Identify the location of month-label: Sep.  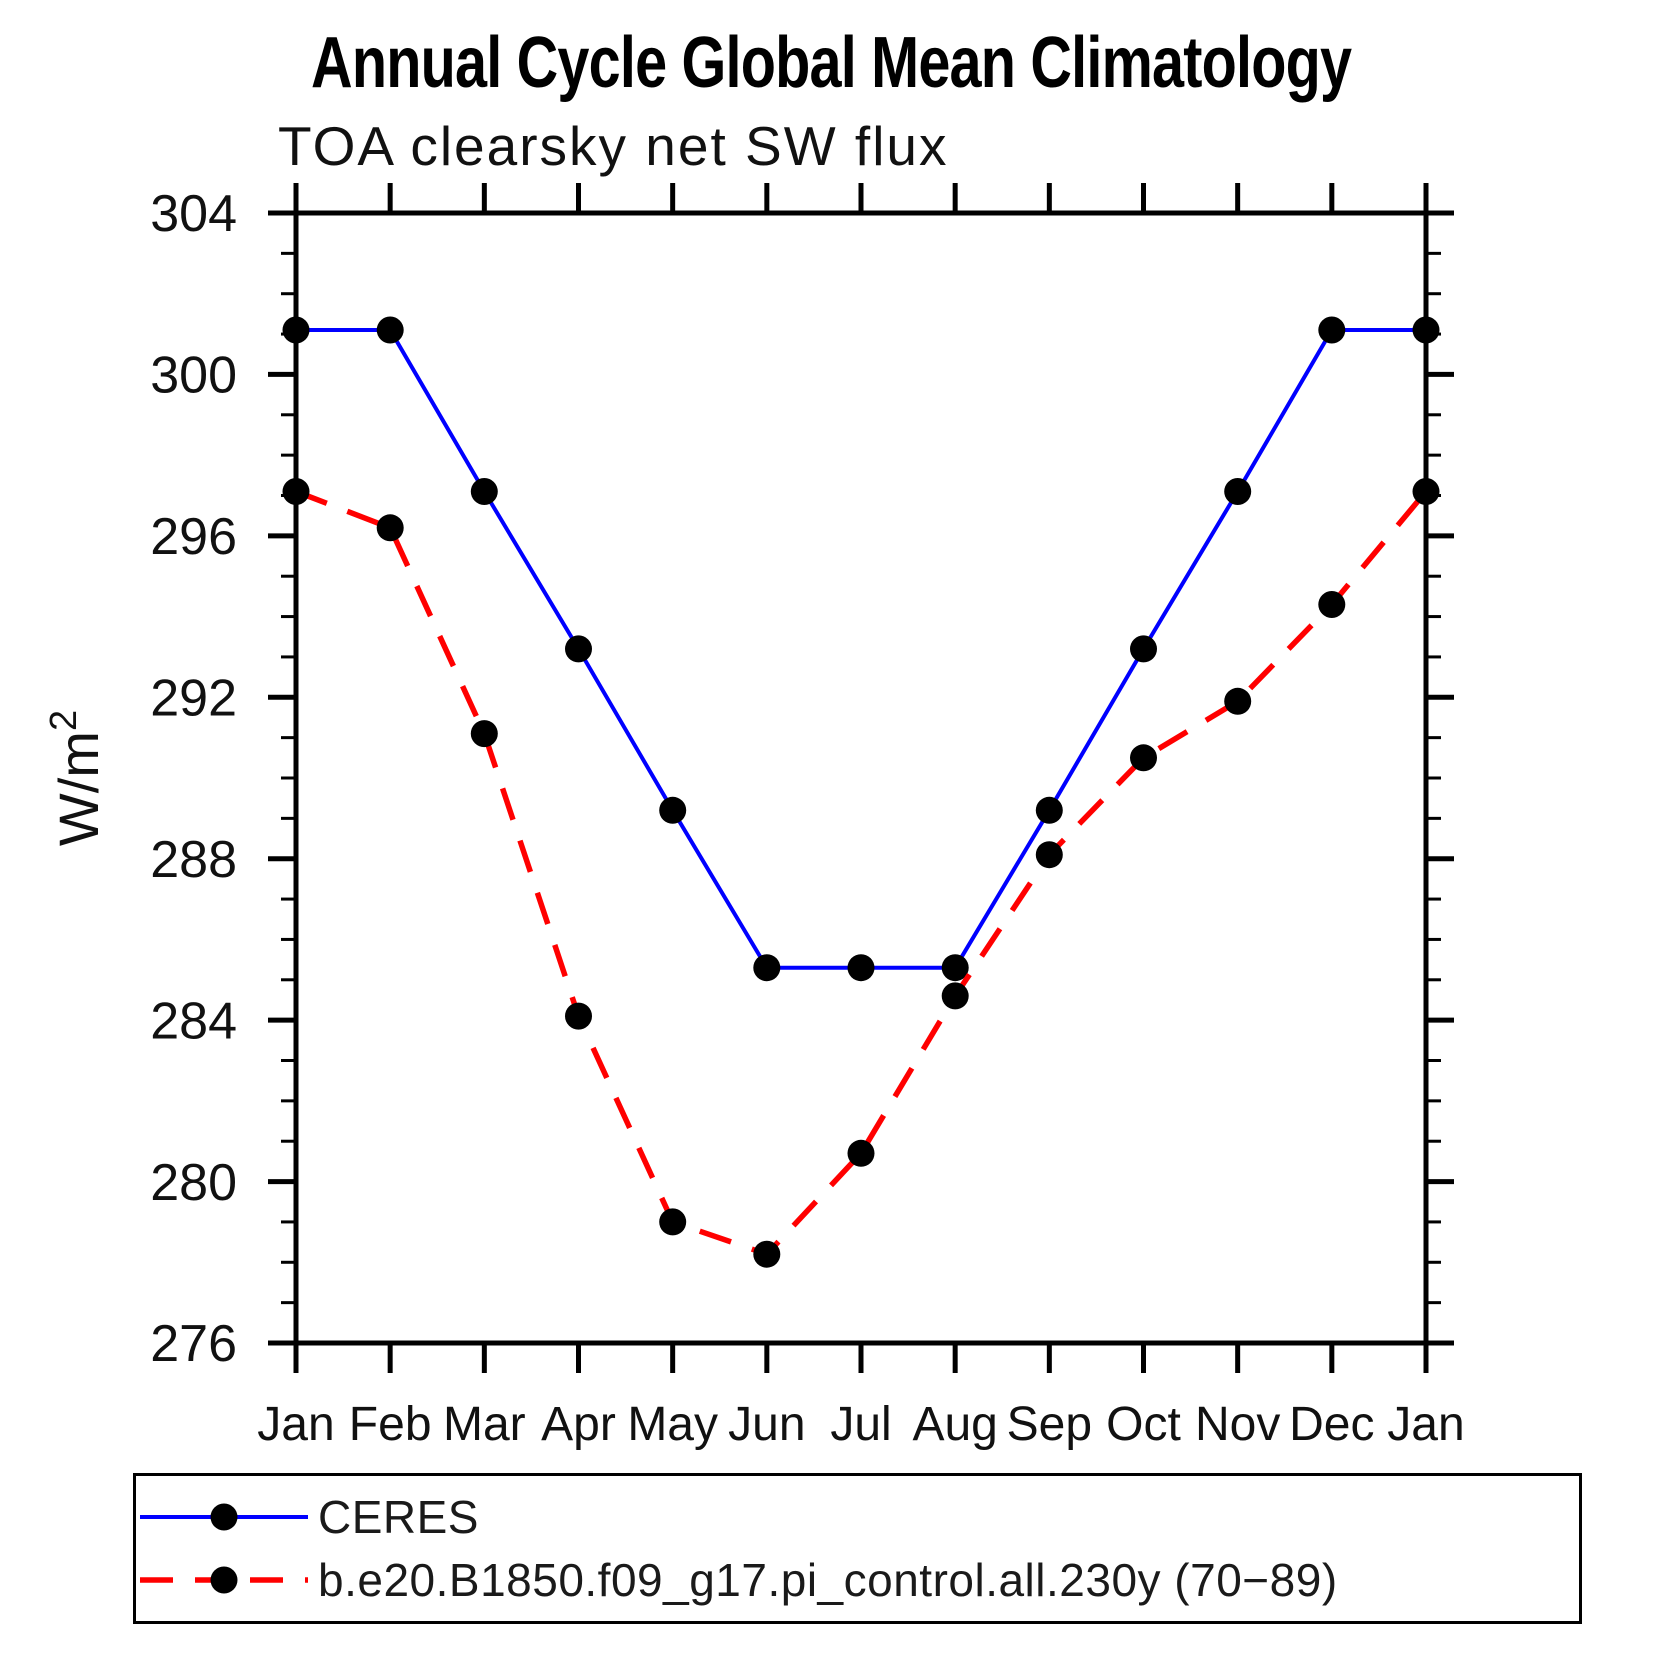
(1049, 1424).